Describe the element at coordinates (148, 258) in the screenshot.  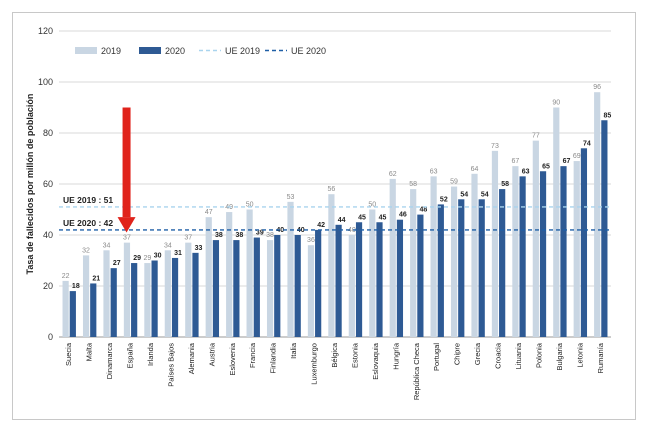
I see `data-label-2019: 29` at that location.